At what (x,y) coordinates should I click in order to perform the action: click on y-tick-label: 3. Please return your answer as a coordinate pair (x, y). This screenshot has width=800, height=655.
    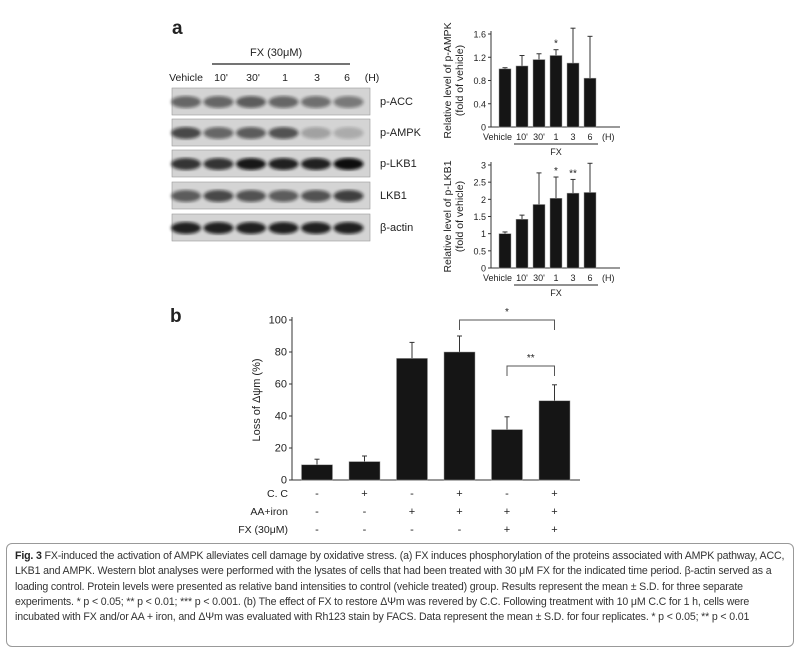
    Looking at the image, I should click on (483, 166).